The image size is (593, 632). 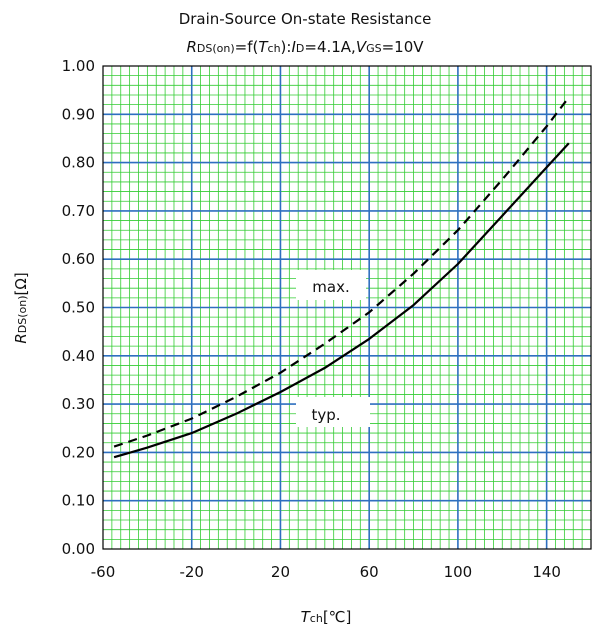 What do you see at coordinates (326, 572) in the screenshot?
I see `x-axis-ticks: -60 -20 20 60 100 140` at bounding box center [326, 572].